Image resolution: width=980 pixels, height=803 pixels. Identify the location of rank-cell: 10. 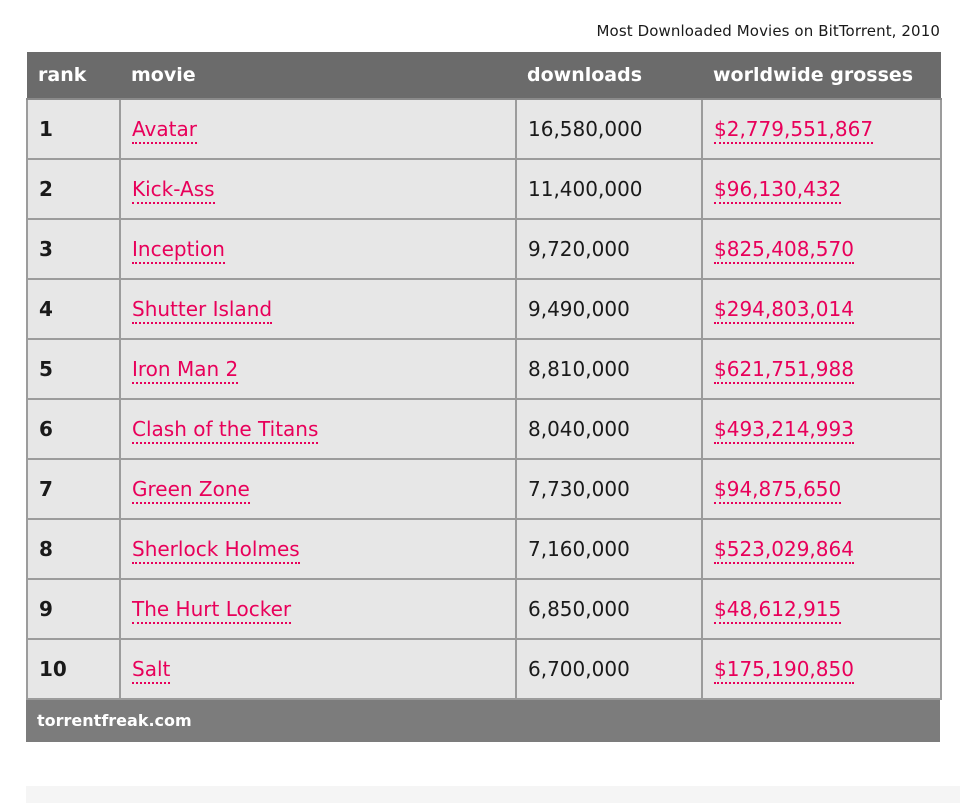
(73, 669).